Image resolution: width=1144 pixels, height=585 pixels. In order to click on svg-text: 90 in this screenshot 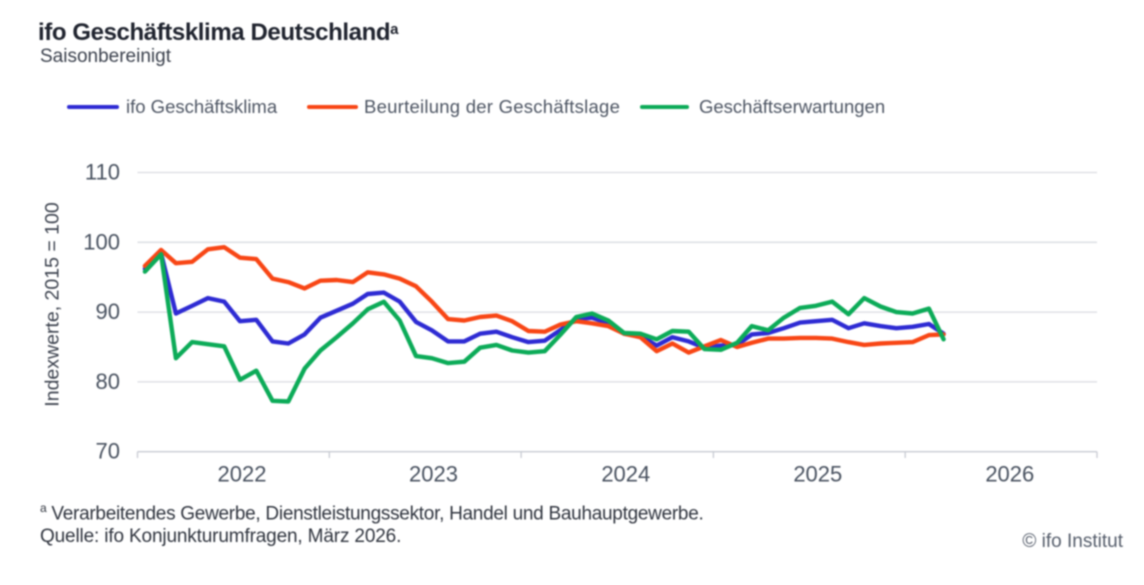, I will do `click(108, 311)`.